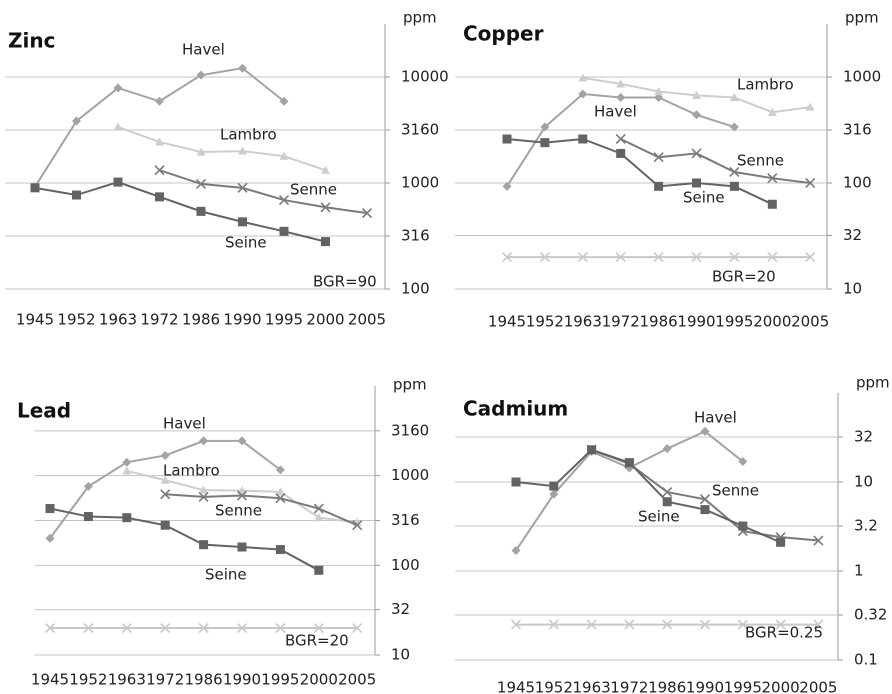 Image resolution: width=892 pixels, height=694 pixels. What do you see at coordinates (863, 437) in the screenshot?
I see `y-tick-label: 32` at bounding box center [863, 437].